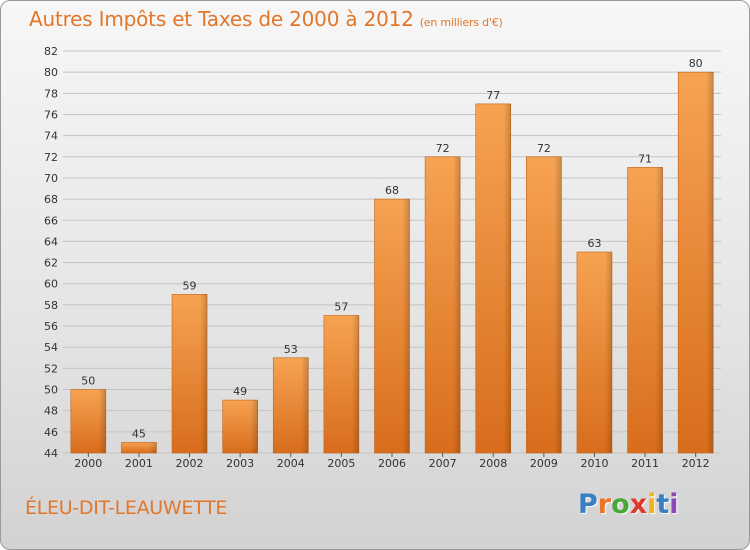 The height and width of the screenshot is (550, 750). Describe the element at coordinates (51, 136) in the screenshot. I see `y-tick-label: 74` at that location.